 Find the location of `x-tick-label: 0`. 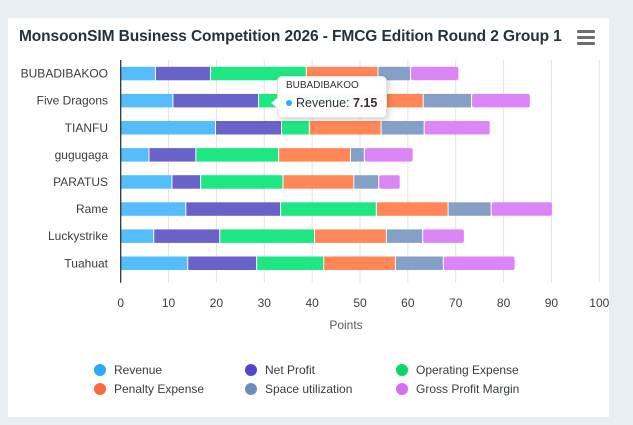

x-tick-label: 0 is located at coordinates (120, 303).